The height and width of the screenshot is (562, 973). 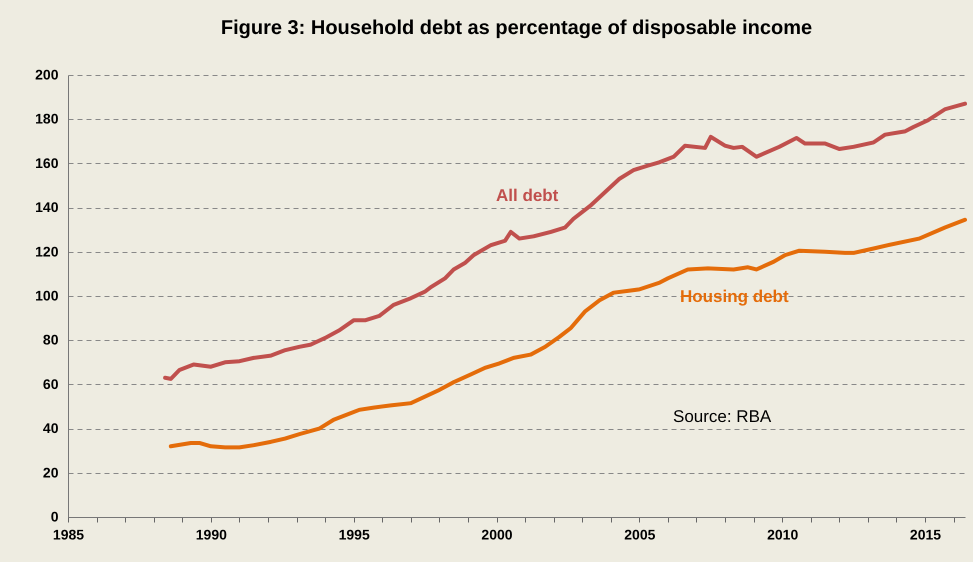 I want to click on y-tick-label: 140, so click(x=47, y=207).